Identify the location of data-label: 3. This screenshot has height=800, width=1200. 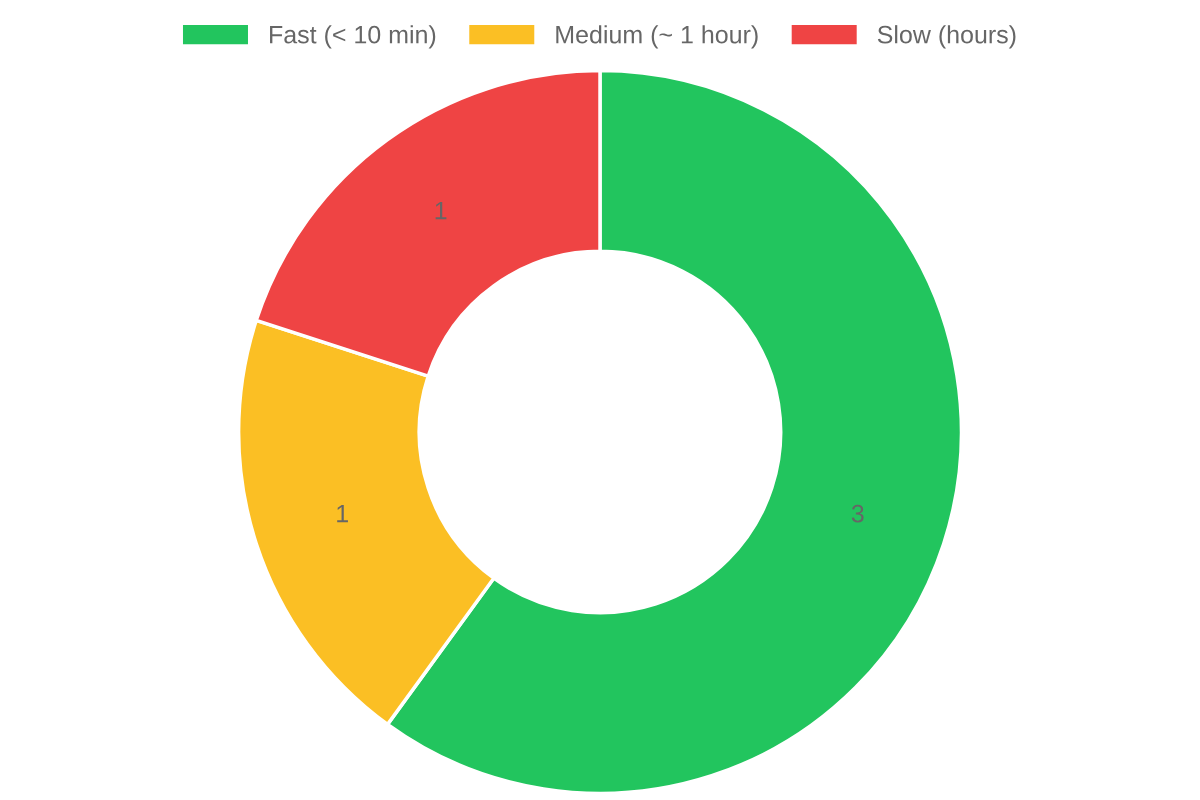
(857, 513).